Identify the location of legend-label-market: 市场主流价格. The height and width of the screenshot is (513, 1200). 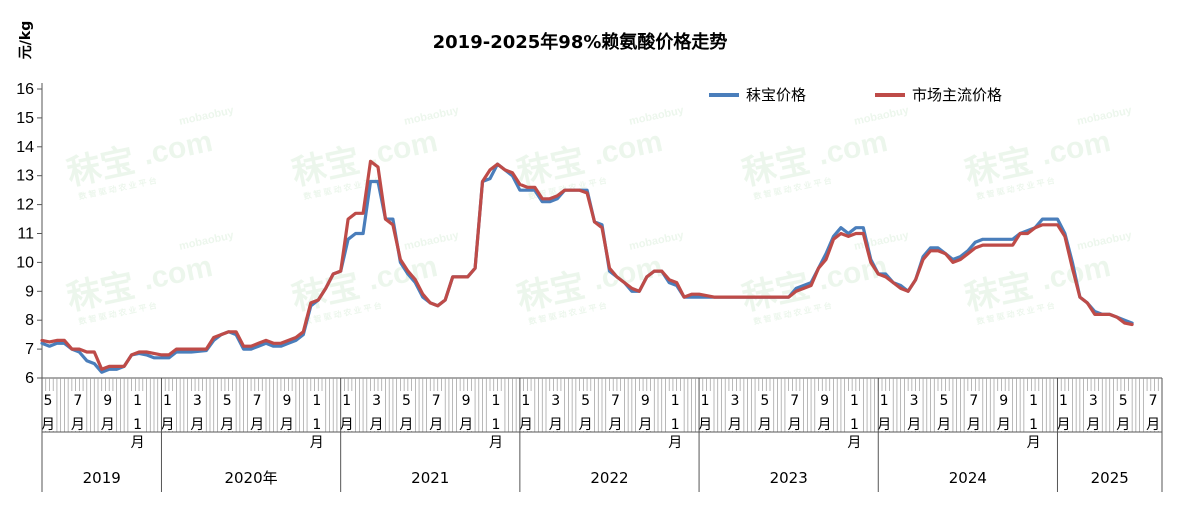
(957, 95).